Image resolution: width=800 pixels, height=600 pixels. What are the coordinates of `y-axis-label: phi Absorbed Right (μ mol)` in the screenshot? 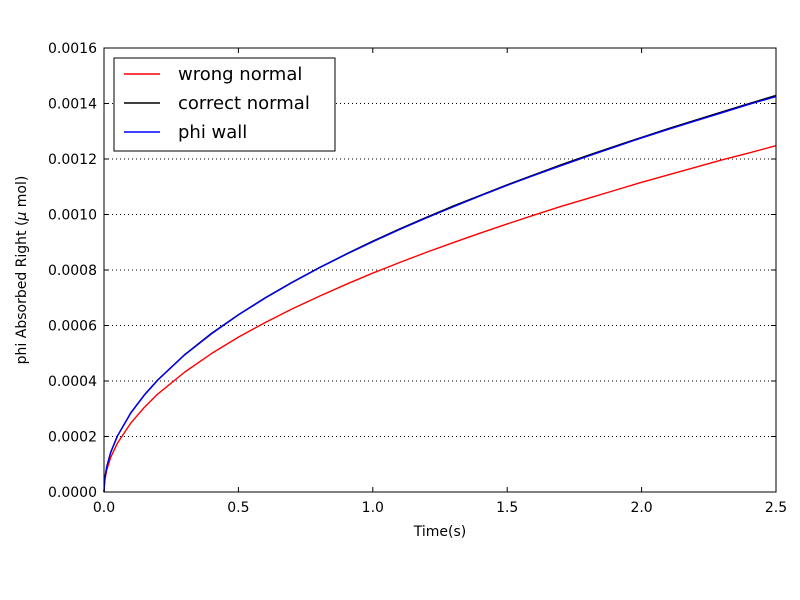 It's located at (22, 270).